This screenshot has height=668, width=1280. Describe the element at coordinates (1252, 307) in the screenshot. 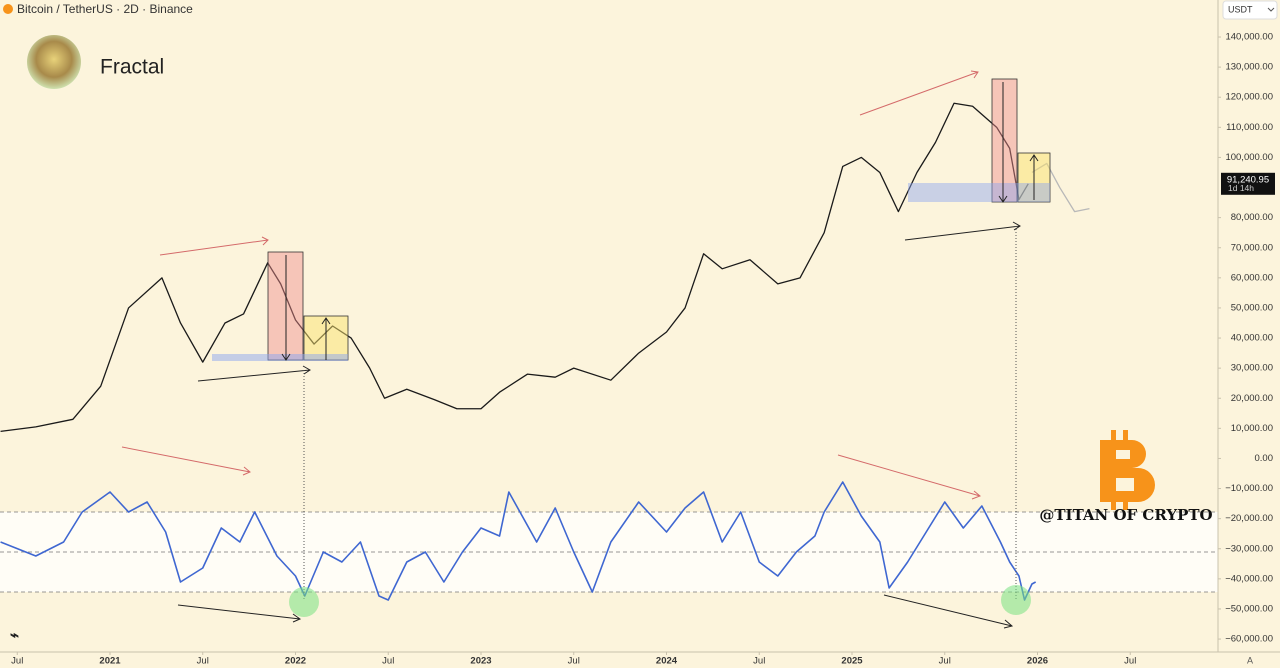

I see `y-tick-label: 50,000.00` at that location.